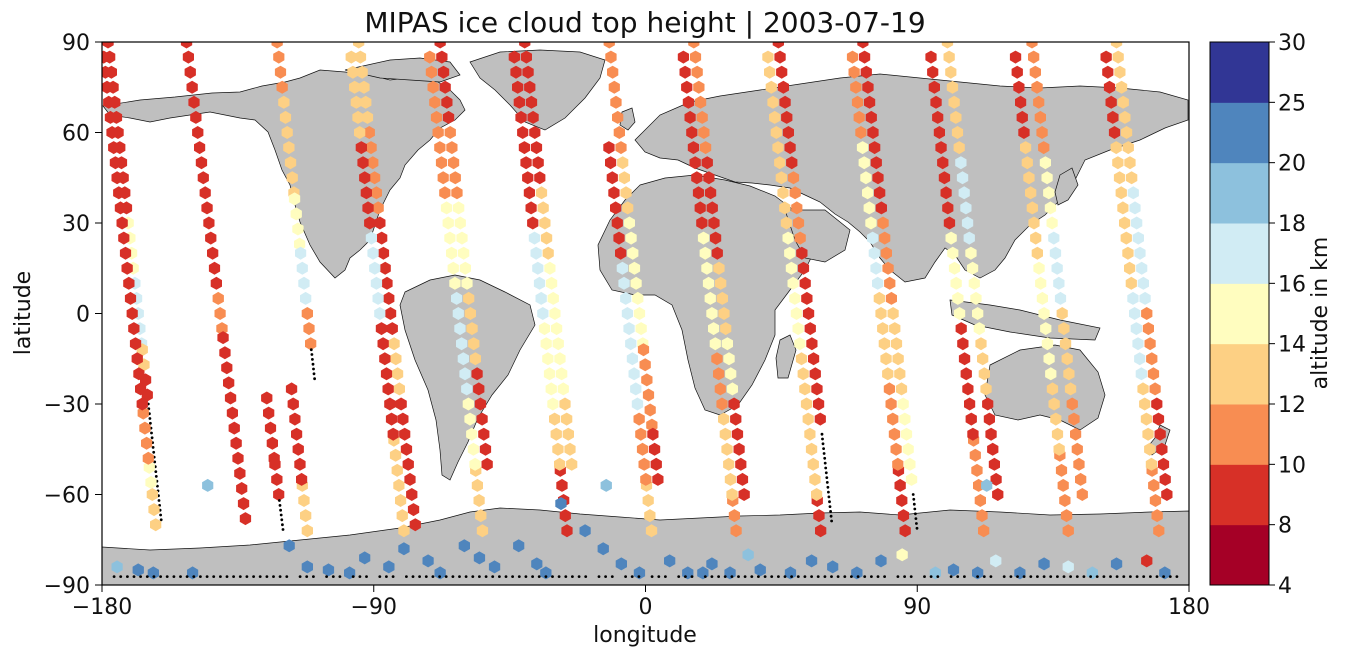 This screenshot has height=657, width=1345. I want to click on colorbar-tick-label: 16, so click(1292, 284).